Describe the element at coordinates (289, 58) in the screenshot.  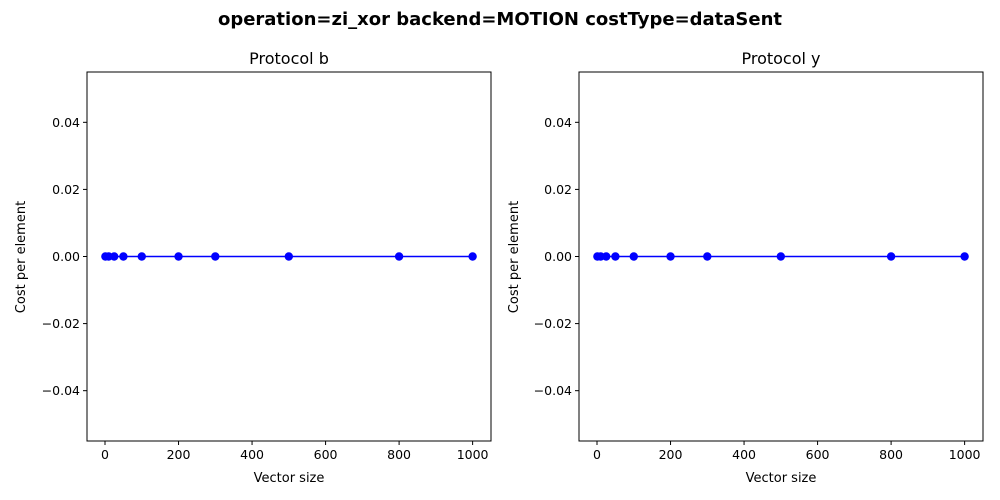
I see `subplot-title: Protocol b` at that location.